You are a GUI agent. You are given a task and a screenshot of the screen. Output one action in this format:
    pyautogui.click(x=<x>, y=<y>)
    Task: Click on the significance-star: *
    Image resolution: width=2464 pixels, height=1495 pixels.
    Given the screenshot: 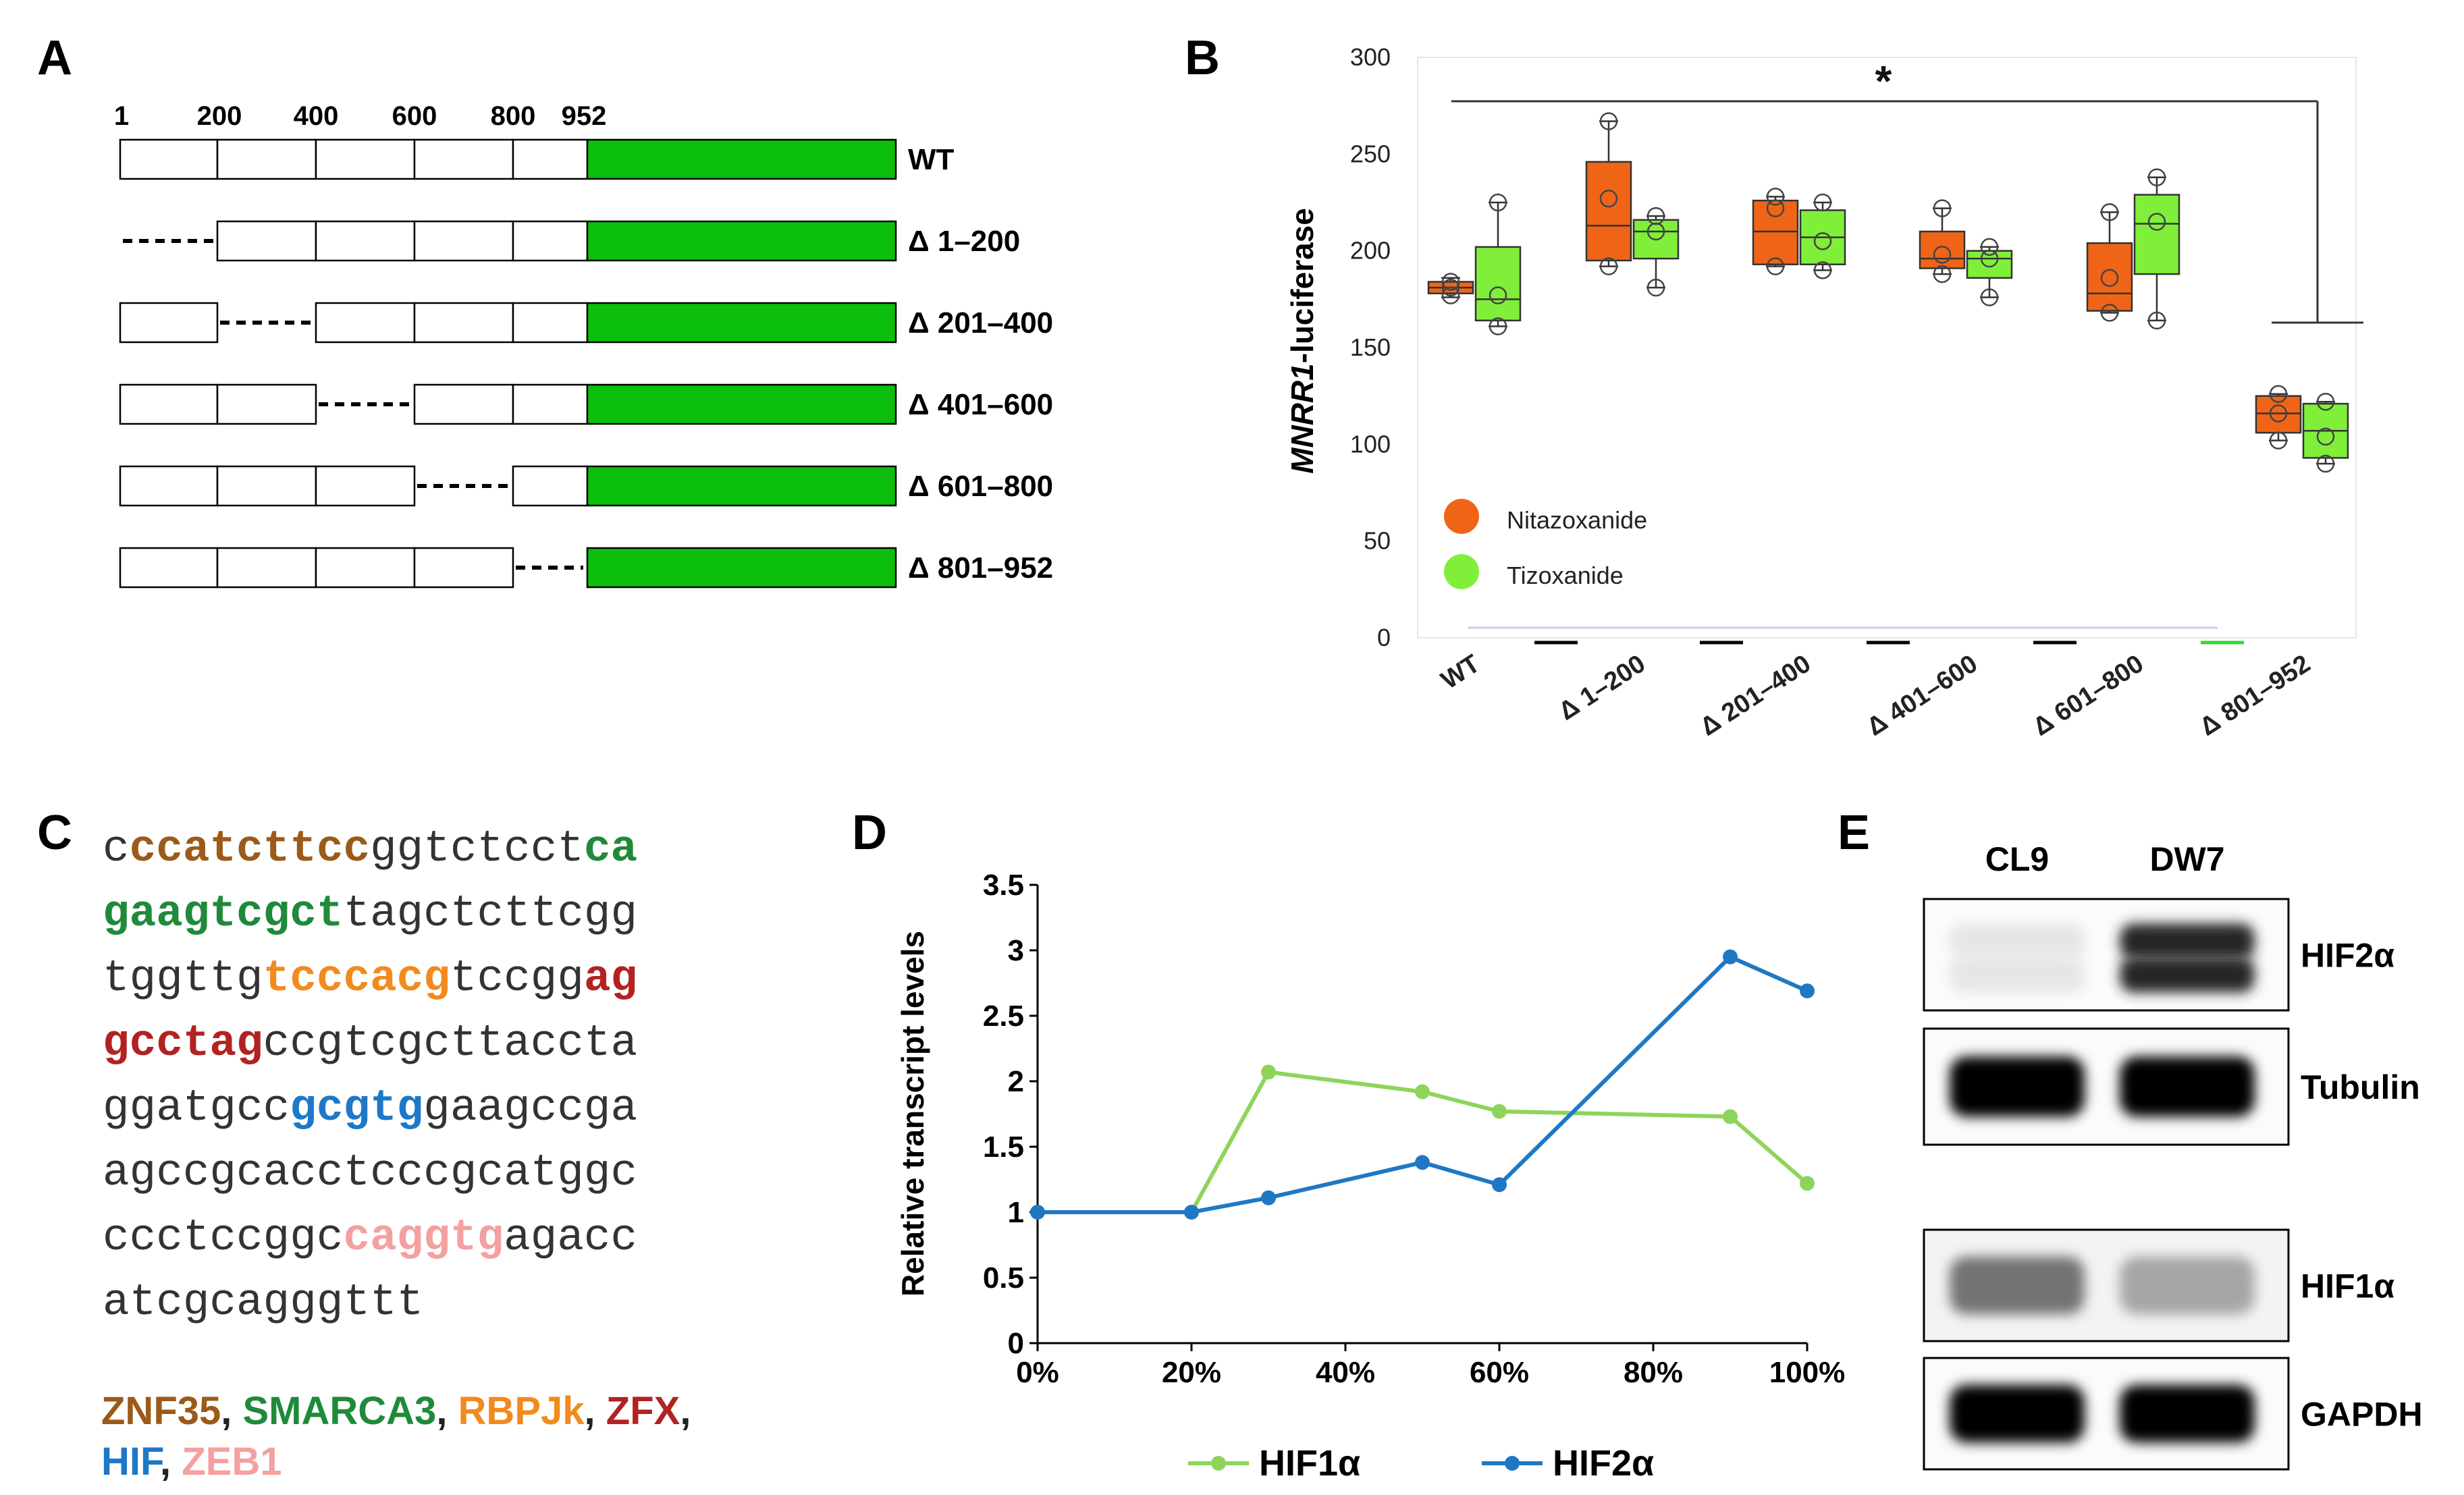 What is the action you would take?
    pyautogui.click(x=1883, y=81)
    